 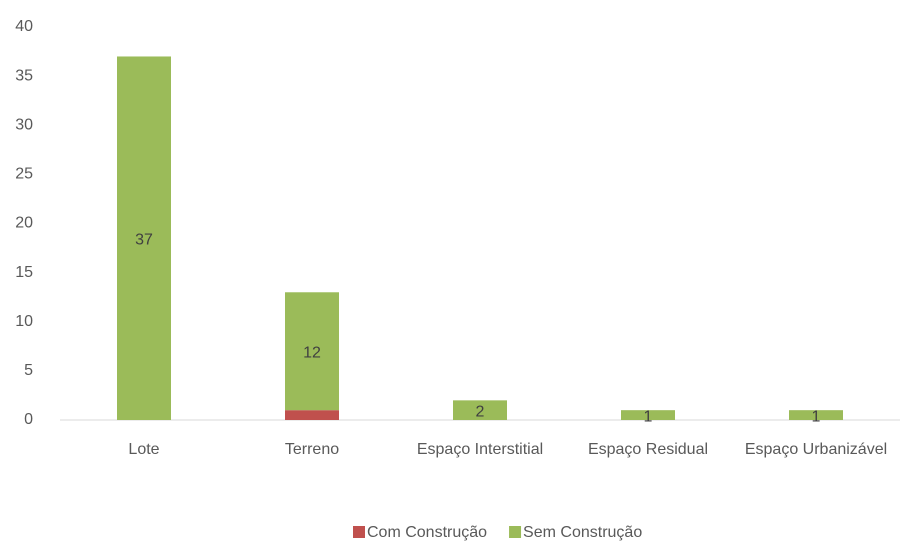 What do you see at coordinates (480, 449) in the screenshot?
I see `x-tick-label: Espaço Interstitial` at bounding box center [480, 449].